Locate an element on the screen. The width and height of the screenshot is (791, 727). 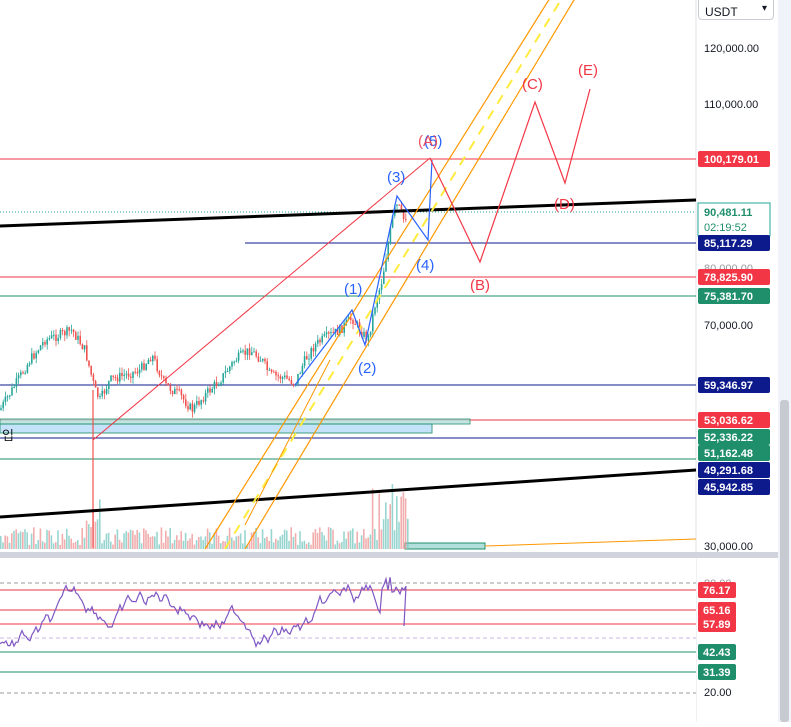
pane-separator is located at coordinates (395, 555).